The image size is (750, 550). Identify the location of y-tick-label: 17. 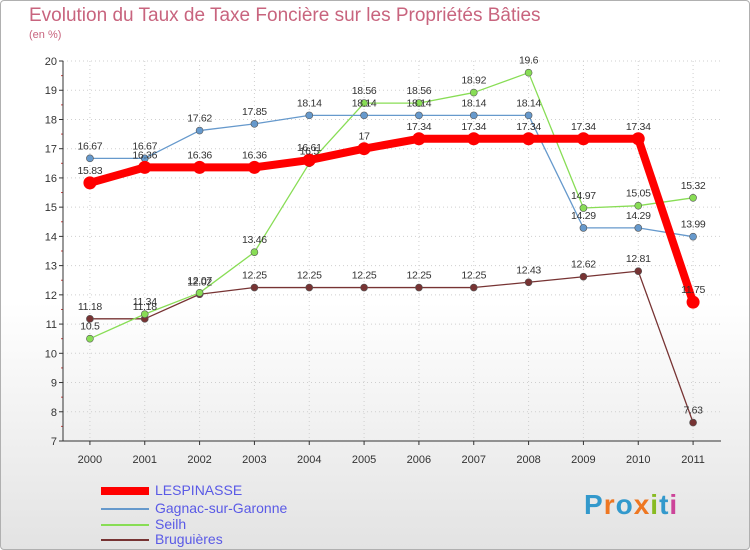
(51, 150).